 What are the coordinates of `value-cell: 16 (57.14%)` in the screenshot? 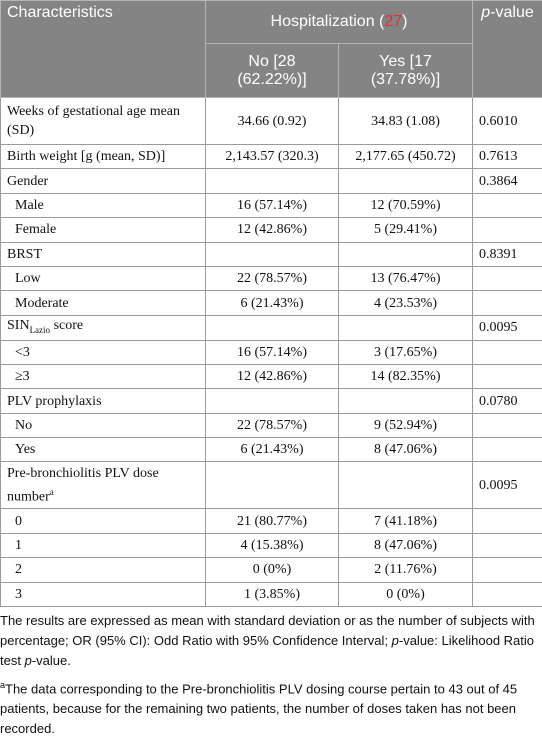 It's located at (272, 352).